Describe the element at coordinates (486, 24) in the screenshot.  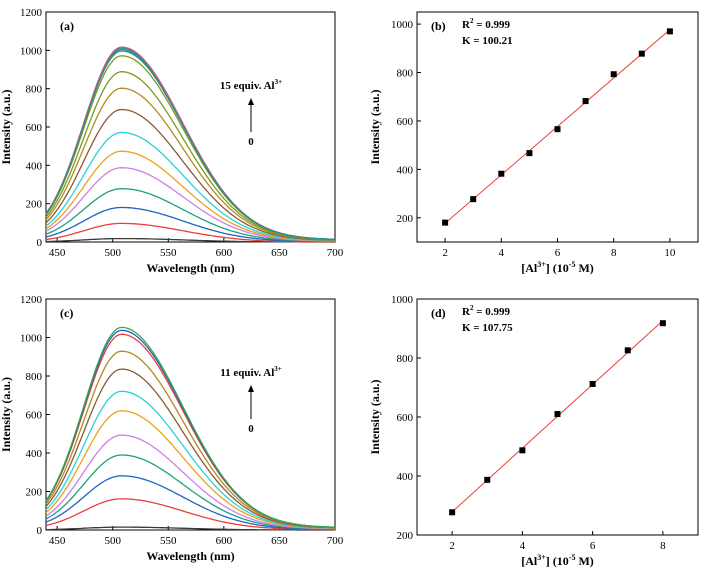
I see `r-squared-text: R2 = 0.999` at that location.